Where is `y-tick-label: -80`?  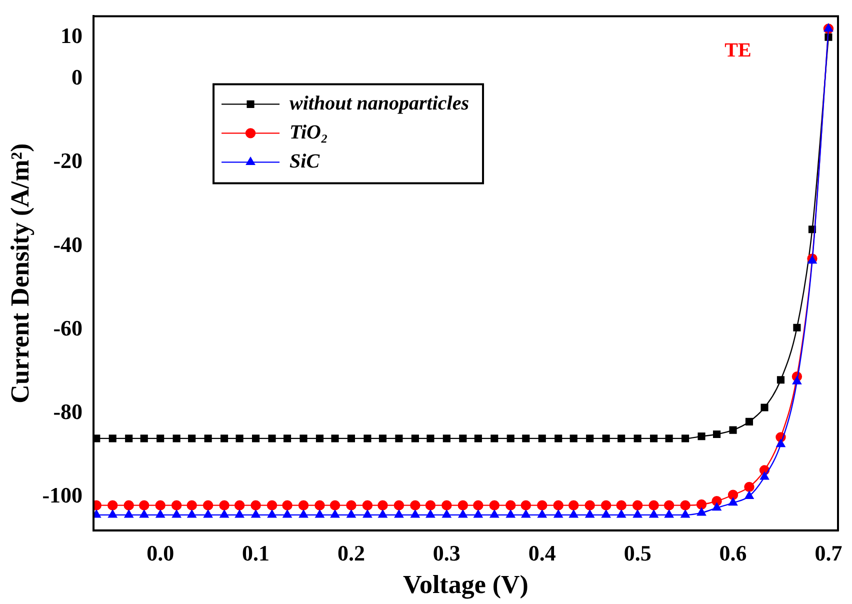
y-tick-label: -80 is located at coordinates (68, 411).